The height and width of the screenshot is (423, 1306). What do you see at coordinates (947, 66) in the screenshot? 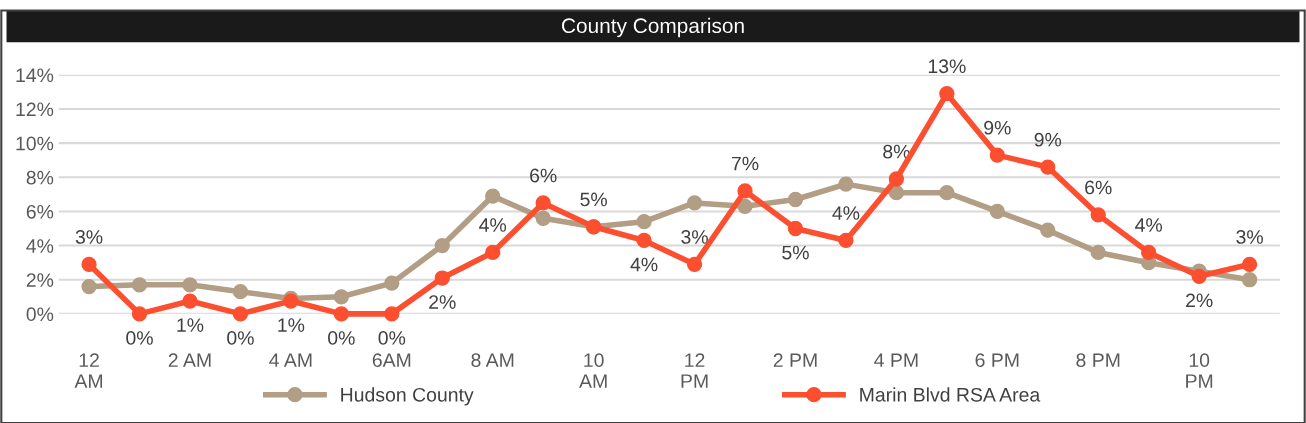
I see `data-label: 13%` at bounding box center [947, 66].